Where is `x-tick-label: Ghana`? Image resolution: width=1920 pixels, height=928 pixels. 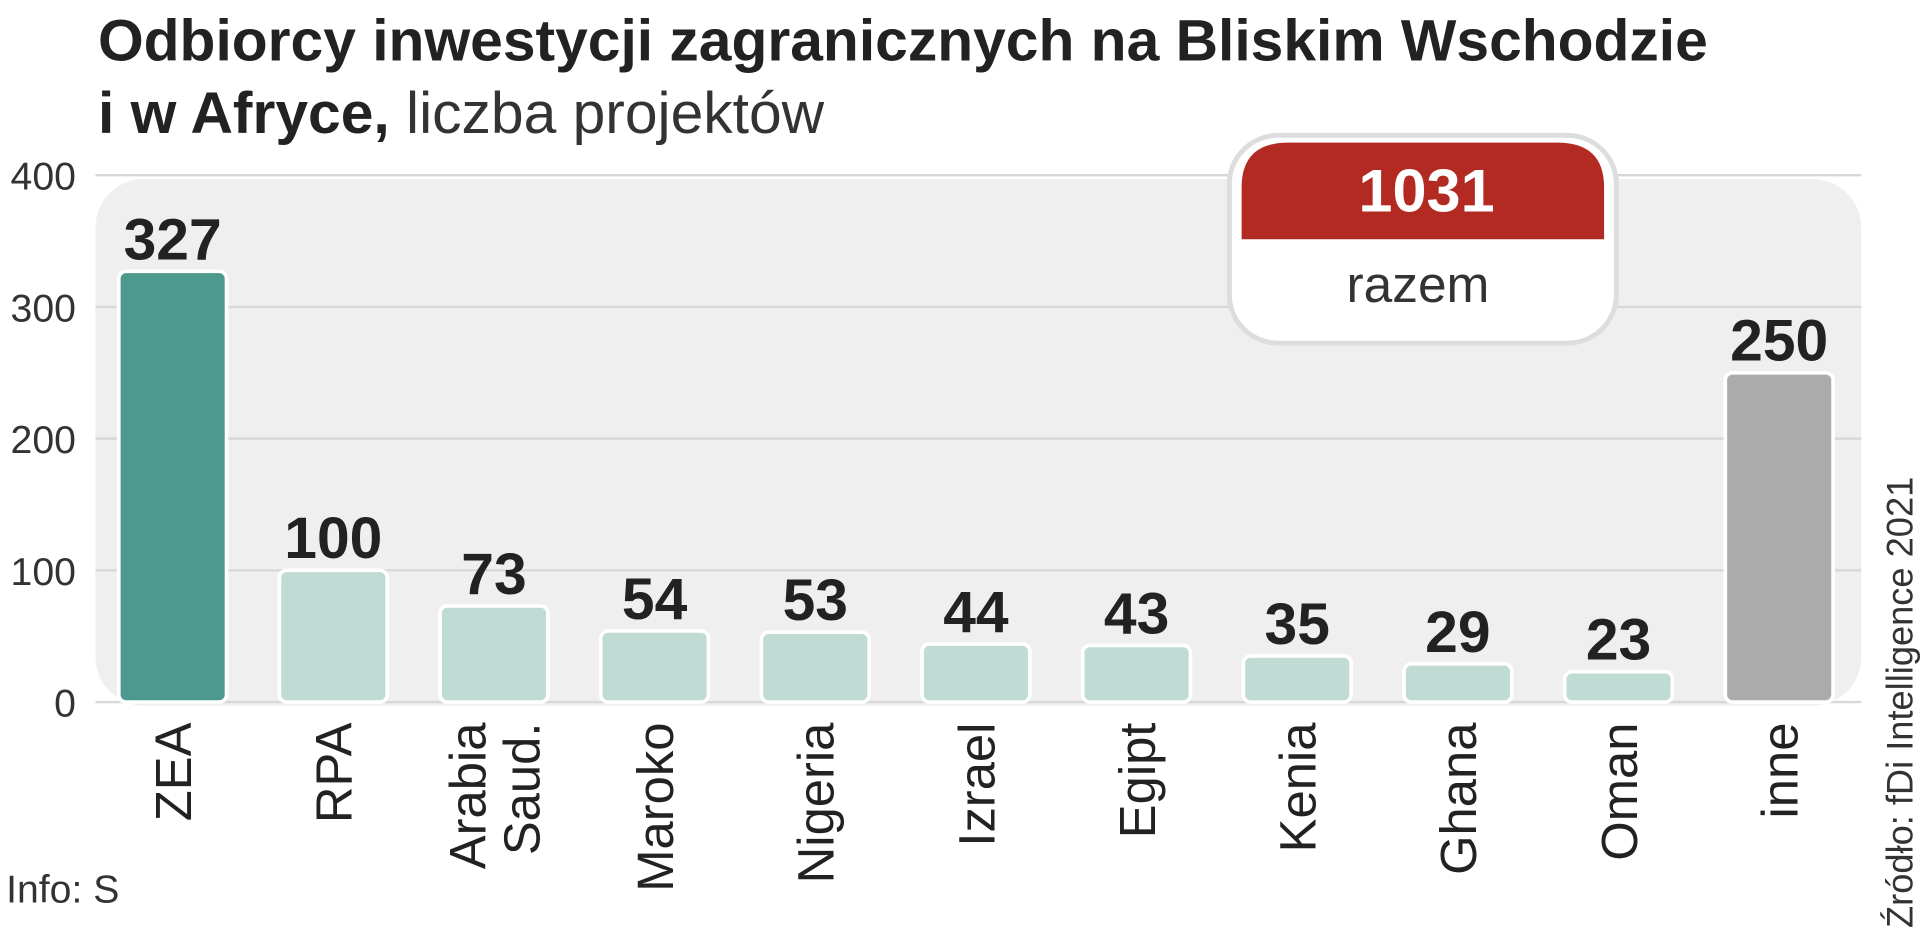
x-tick-label: Ghana is located at coordinates (1458, 798).